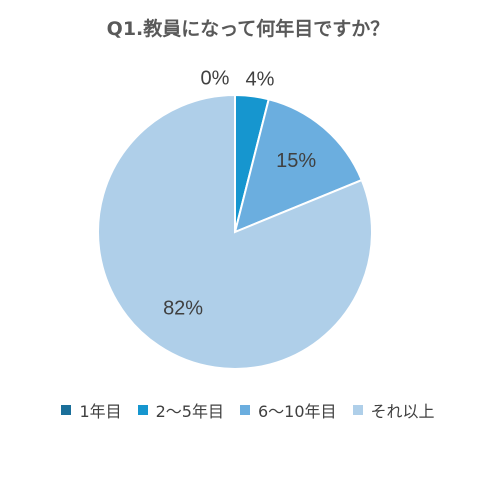 The width and height of the screenshot is (496, 480). I want to click on legend-item-4: それ以上, so click(393, 410).